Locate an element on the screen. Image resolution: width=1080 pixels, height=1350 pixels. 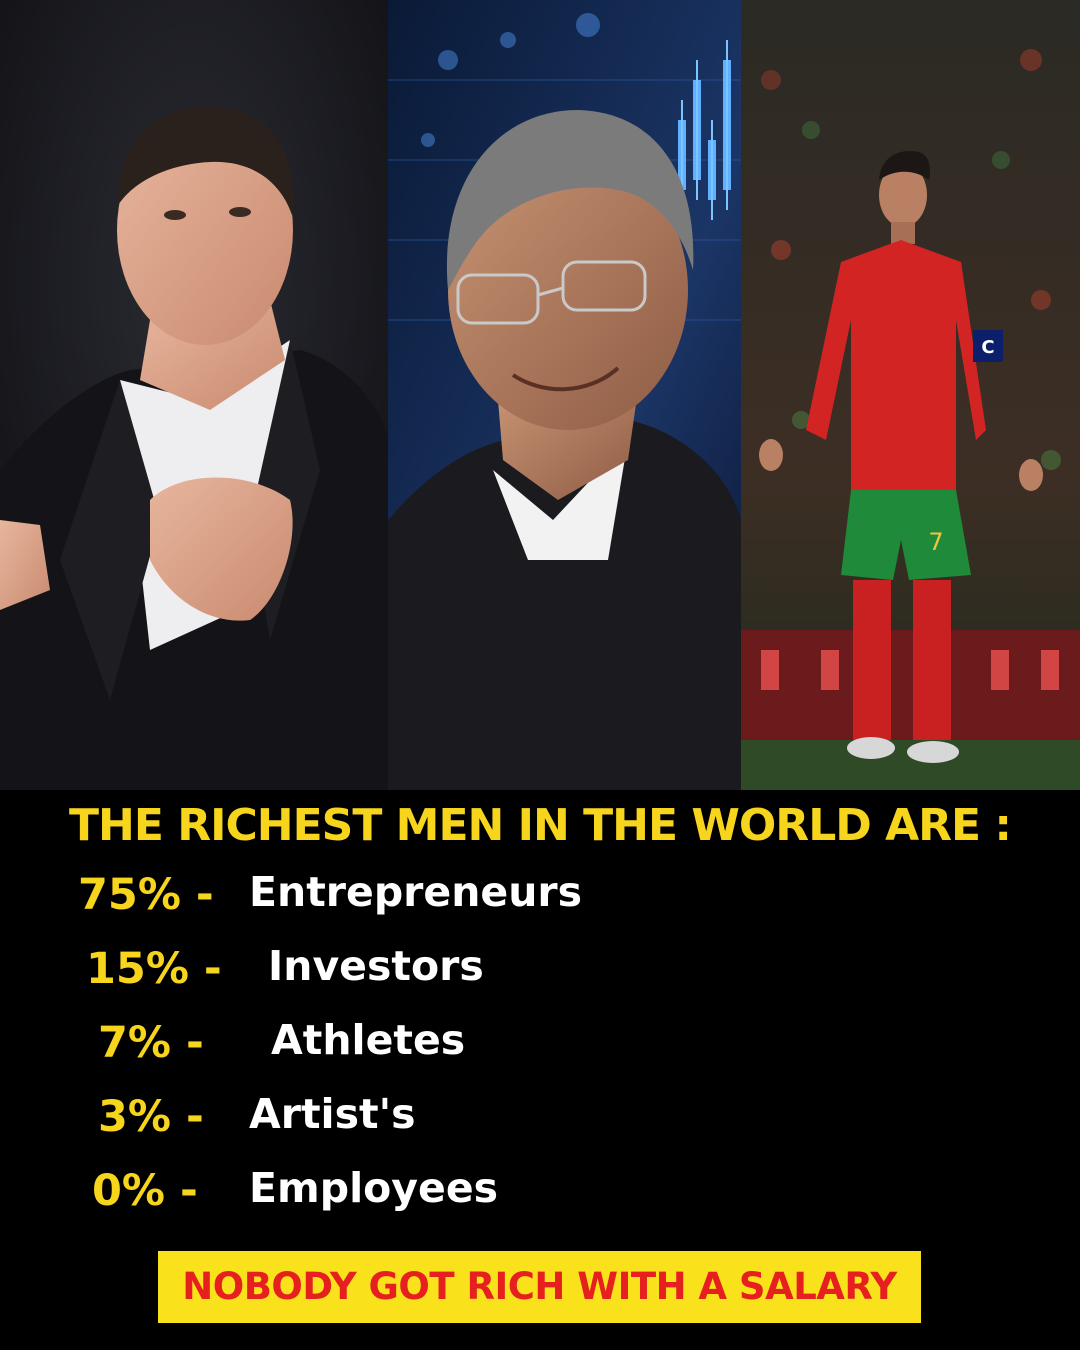
stat-row-employees: 0% - Employees is located at coordinates (540, 1191).